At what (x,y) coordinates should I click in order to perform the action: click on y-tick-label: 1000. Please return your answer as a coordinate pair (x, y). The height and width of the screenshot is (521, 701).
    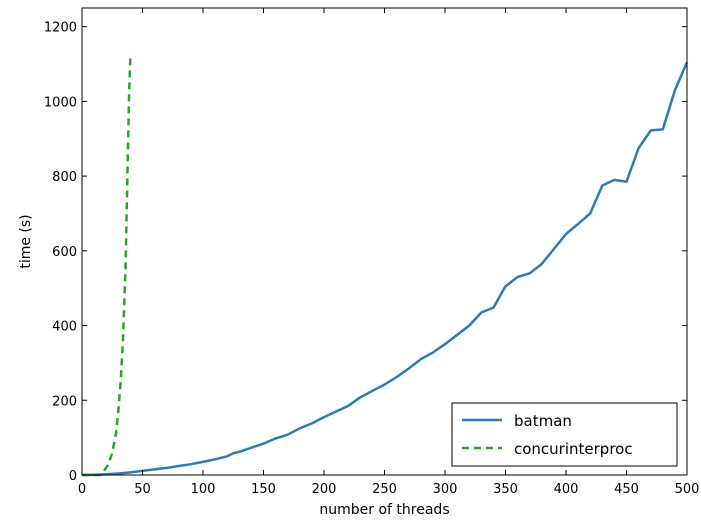
    Looking at the image, I should click on (60, 102).